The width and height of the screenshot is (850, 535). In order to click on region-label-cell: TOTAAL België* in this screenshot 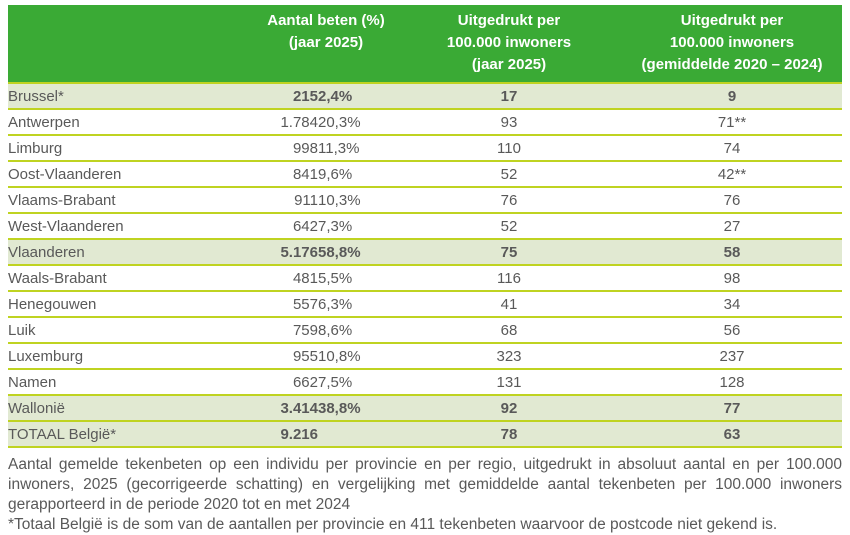, I will do `click(132, 434)`.